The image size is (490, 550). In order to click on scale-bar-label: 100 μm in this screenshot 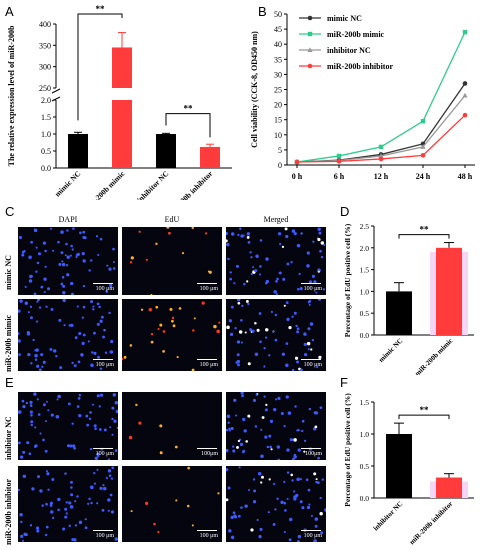, I will do `click(312, 536)`.